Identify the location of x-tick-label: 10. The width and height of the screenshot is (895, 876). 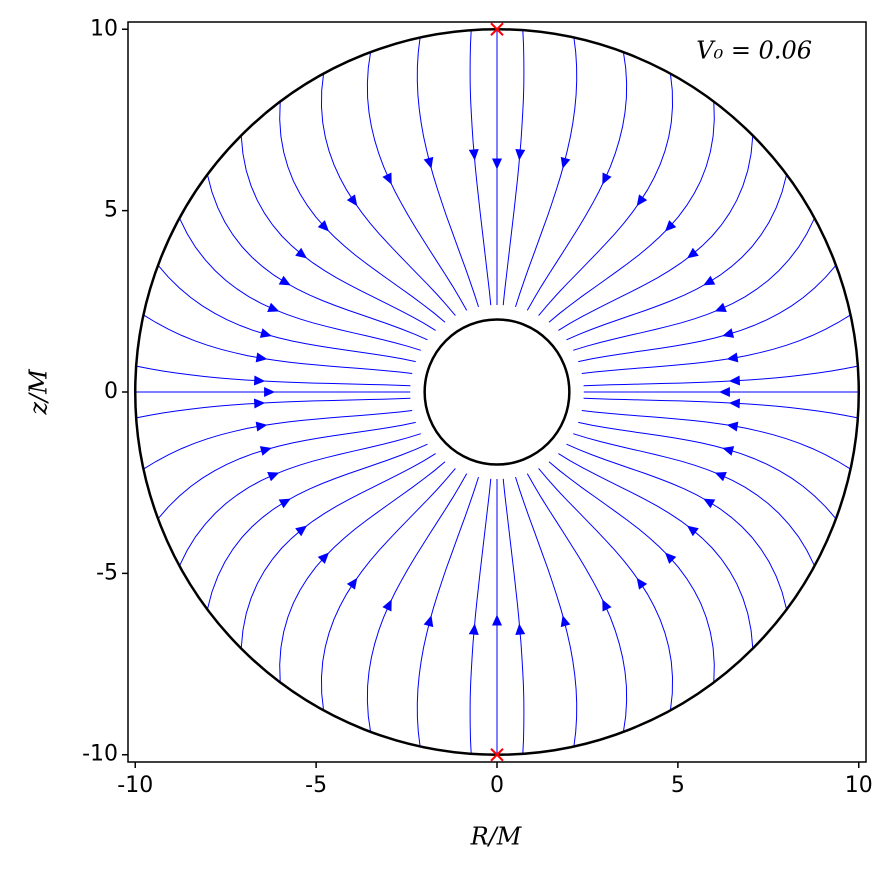
(859, 785).